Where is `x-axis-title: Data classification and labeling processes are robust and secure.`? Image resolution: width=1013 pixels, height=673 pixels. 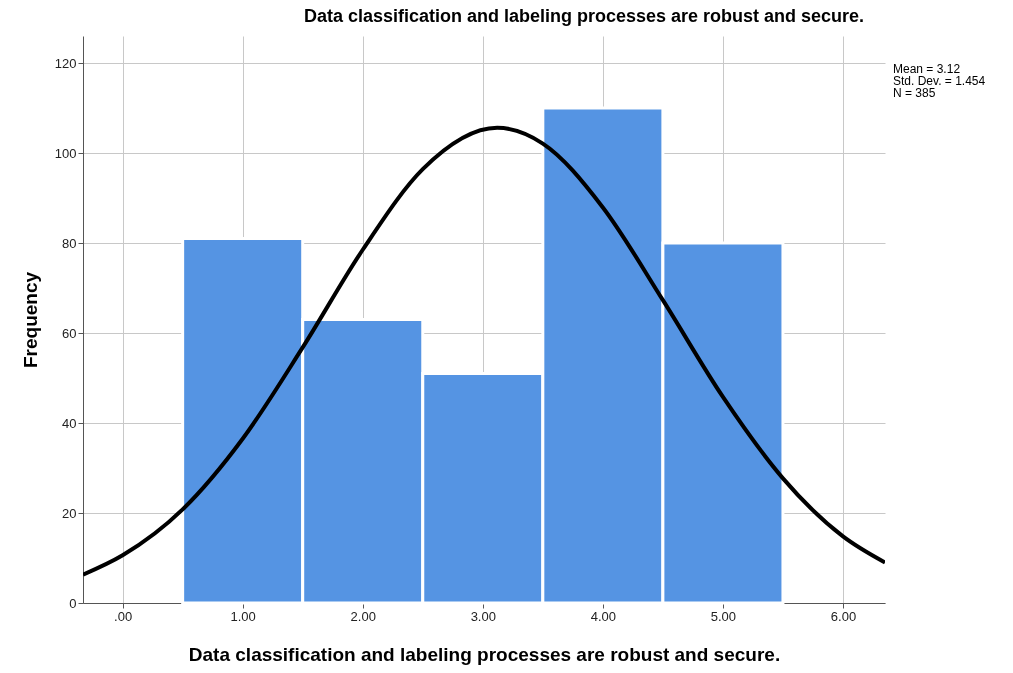 x-axis-title: Data classification and labeling processes are robust and secure. is located at coordinates (484, 654).